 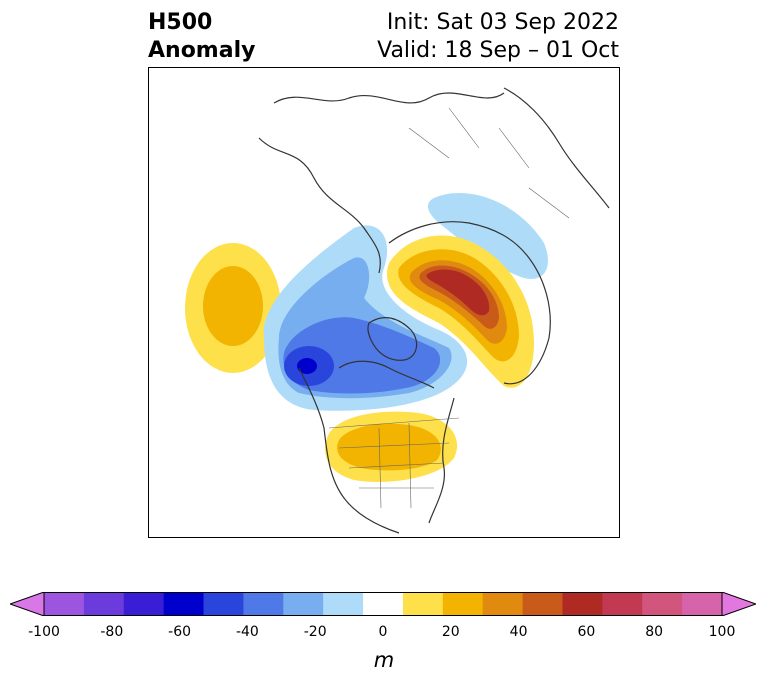 I want to click on init-time: Init: Sat 03 Sep 2022, so click(x=502, y=22).